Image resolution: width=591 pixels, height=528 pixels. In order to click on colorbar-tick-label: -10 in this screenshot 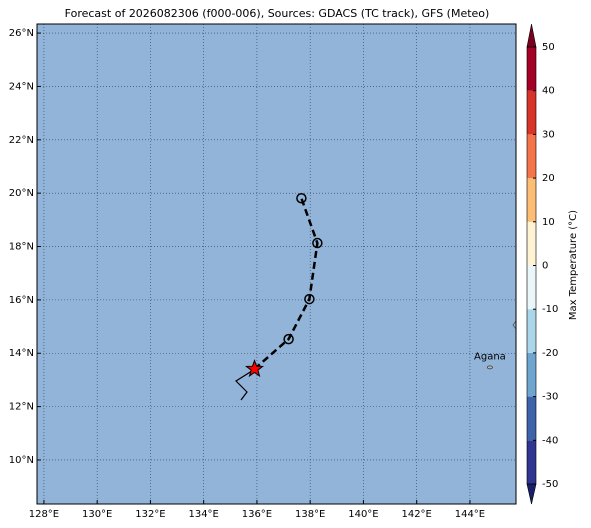, I will do `click(550, 309)`.